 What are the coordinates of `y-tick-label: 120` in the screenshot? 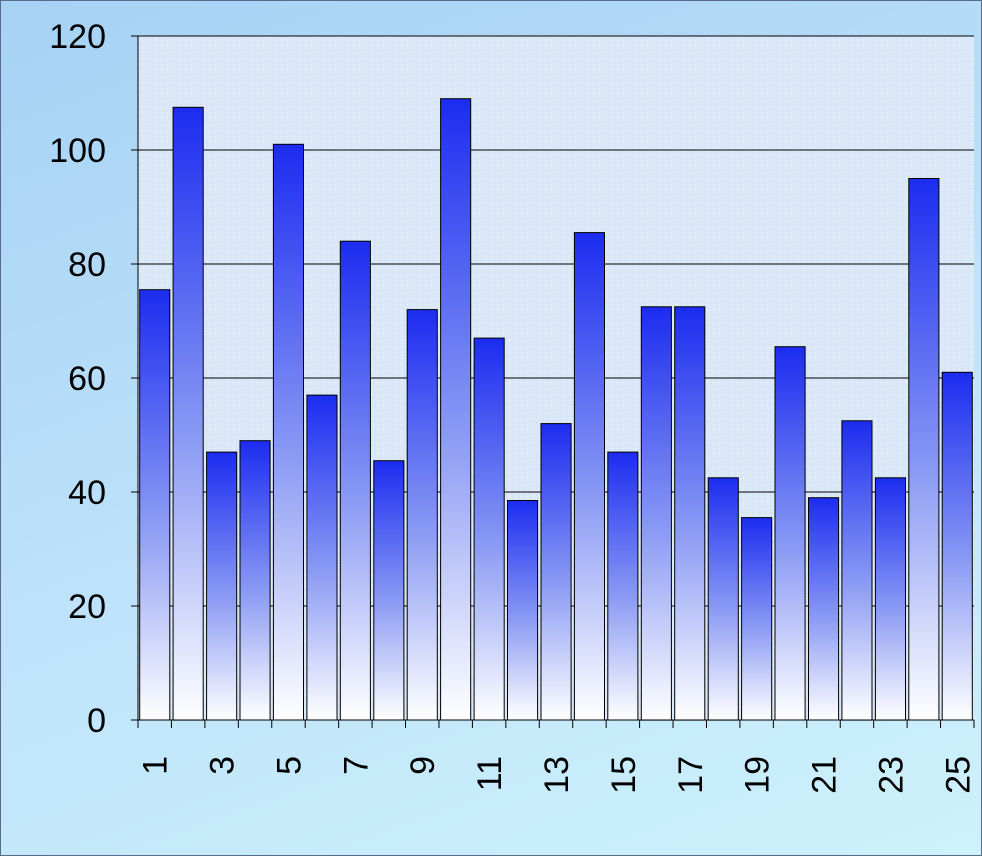 It's located at (77, 37).